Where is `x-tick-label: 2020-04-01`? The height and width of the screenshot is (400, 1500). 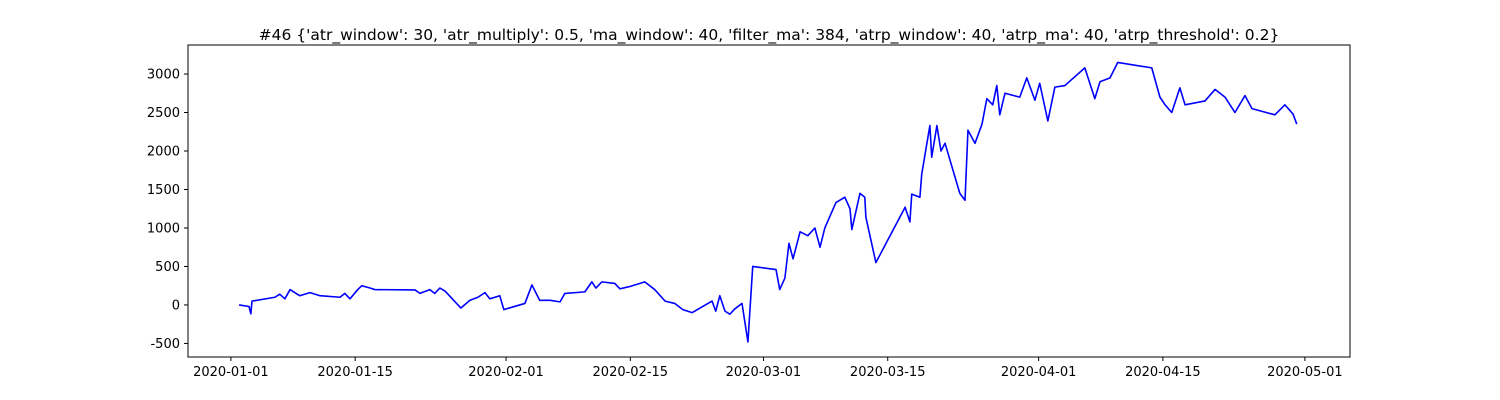
x-tick-label: 2020-04-01 is located at coordinates (1039, 372).